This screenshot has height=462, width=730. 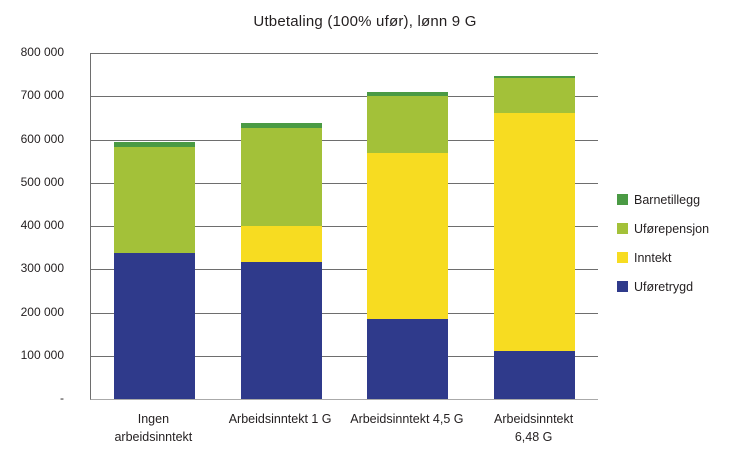 What do you see at coordinates (62, 398) in the screenshot?
I see `y-axis-tick-label: -` at bounding box center [62, 398].